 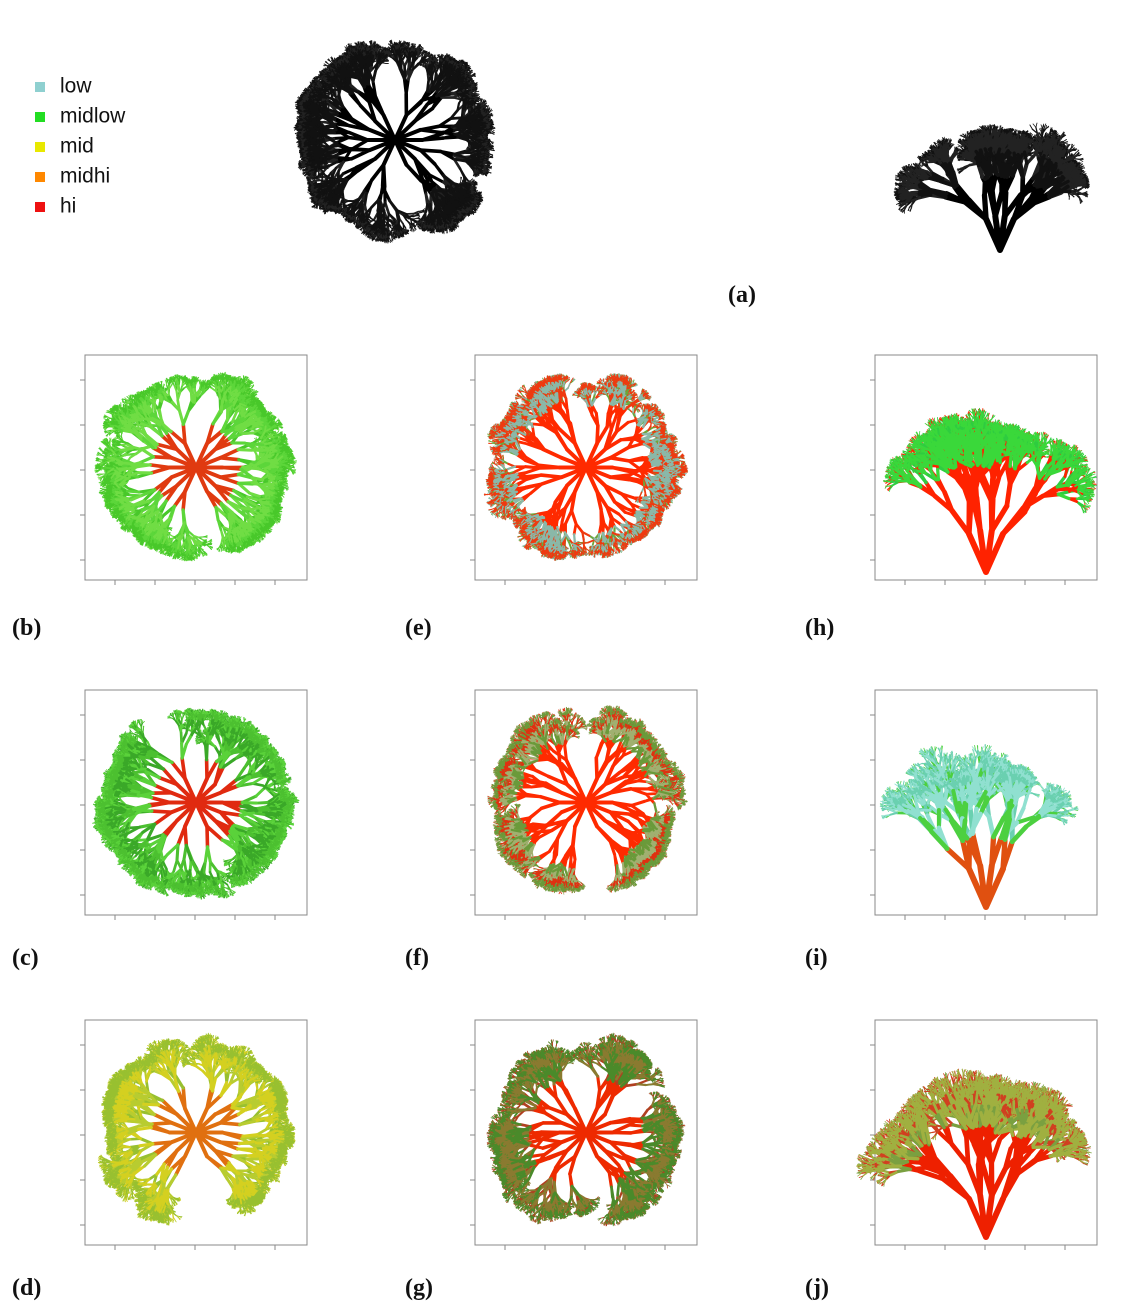 I want to click on panel-label: (b), so click(x=26, y=628).